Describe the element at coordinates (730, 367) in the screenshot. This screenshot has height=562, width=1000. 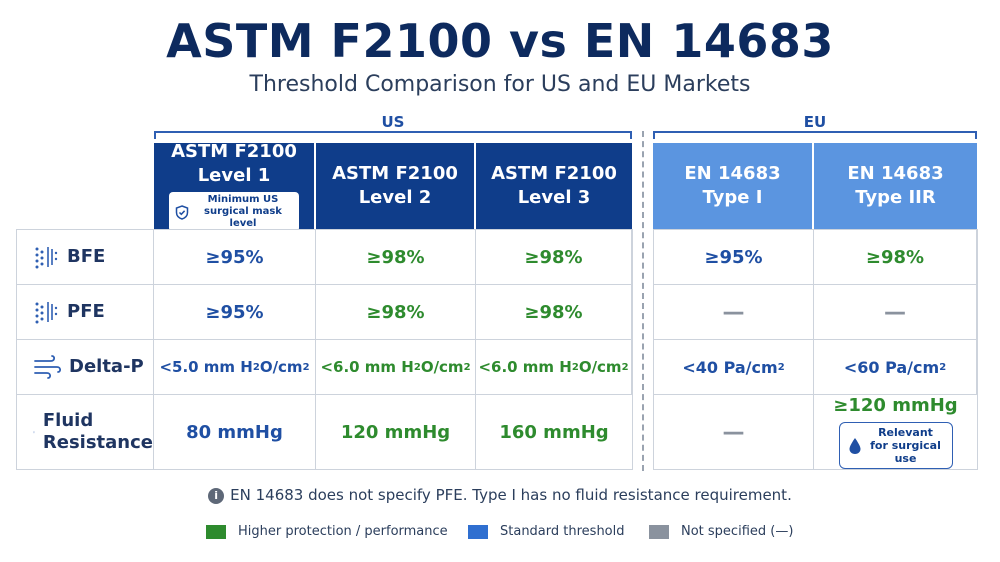
I see `value-text: <40 Pa/cm` at that location.